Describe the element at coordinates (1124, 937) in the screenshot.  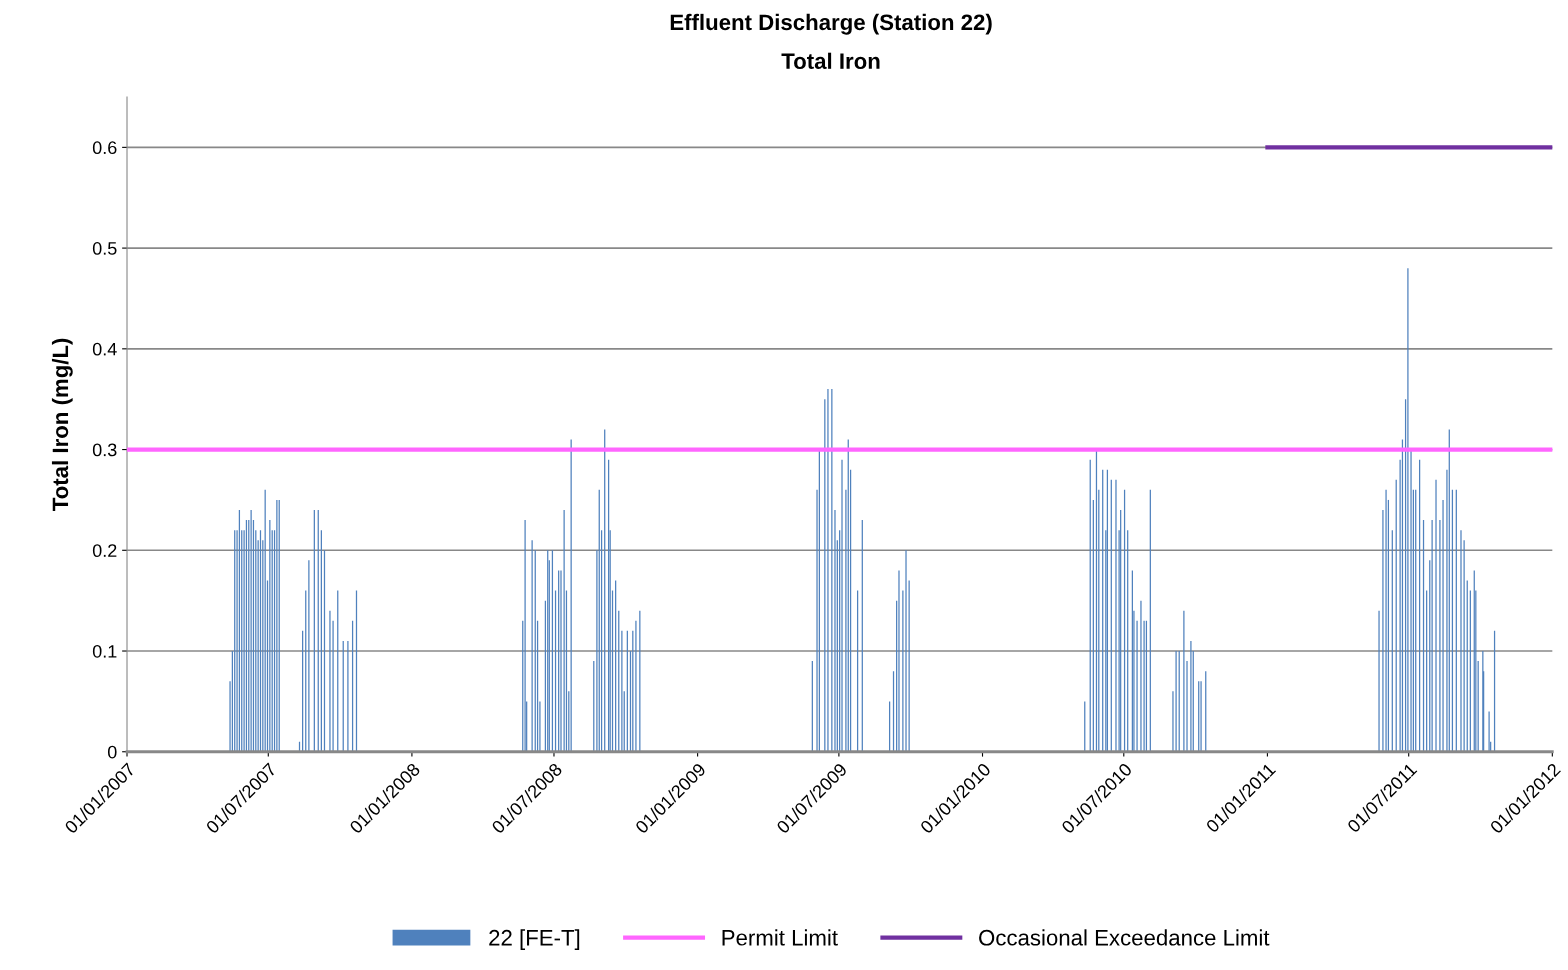
I see `legend-label: Occasional Exceedance Limit` at that location.